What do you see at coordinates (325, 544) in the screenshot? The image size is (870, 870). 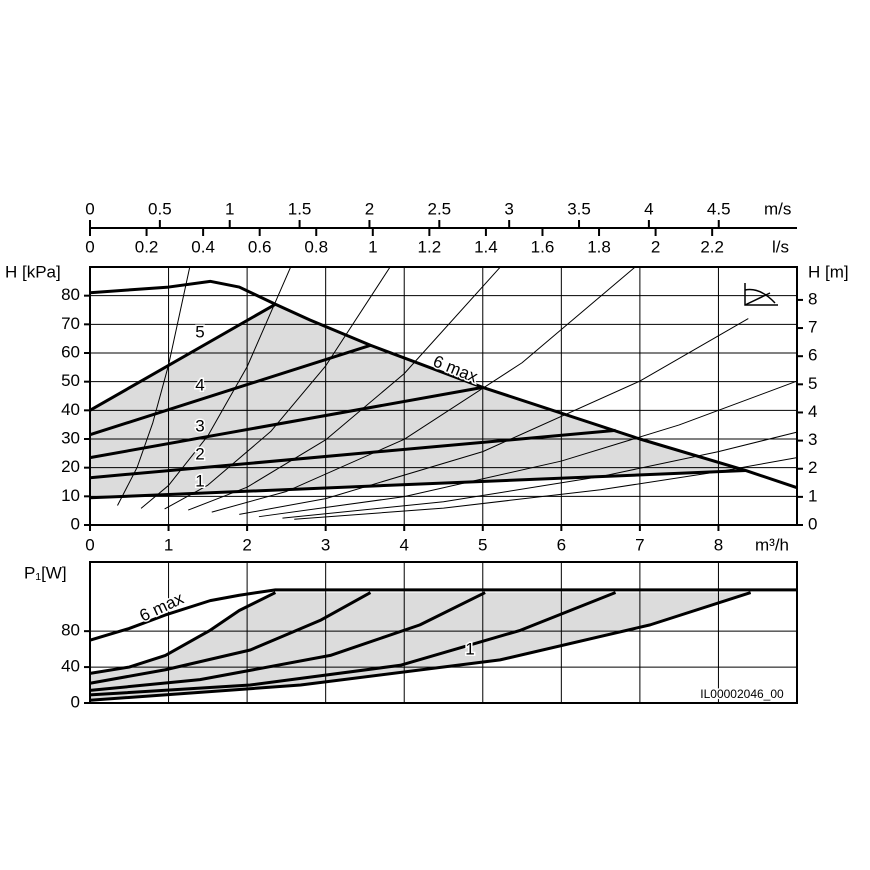 I see `x-tick-label: 3` at bounding box center [325, 544].